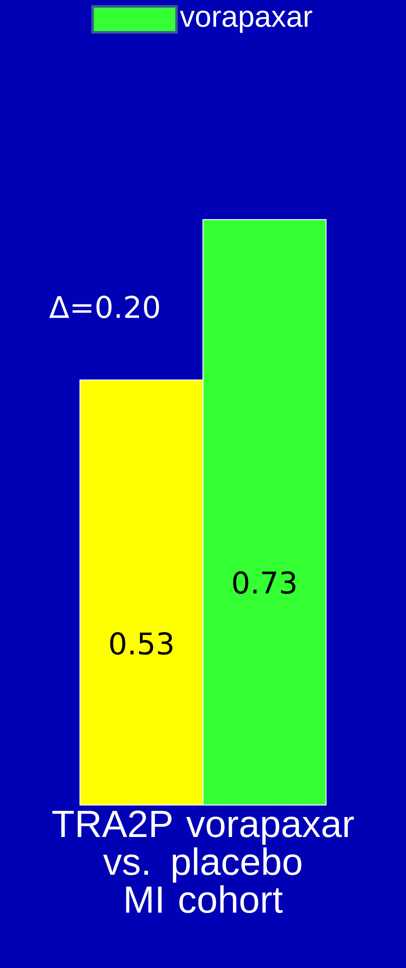  What do you see at coordinates (104, 307) in the screenshot?
I see `annotation: Δ=0.20` at bounding box center [104, 307].